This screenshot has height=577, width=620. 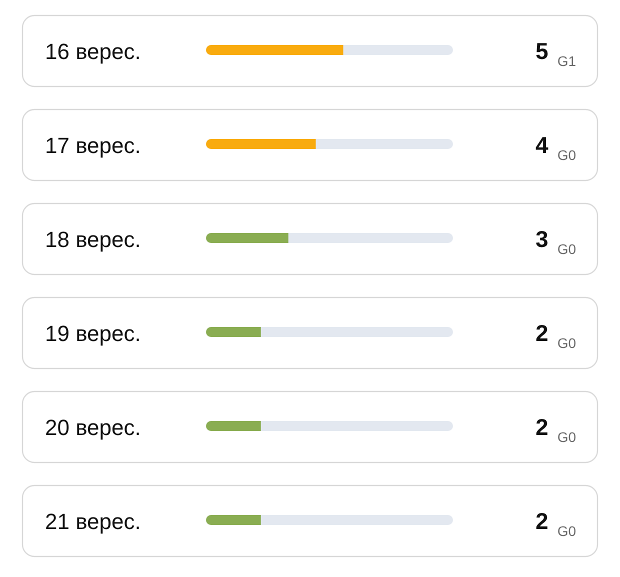 I want to click on y-tick-label: 20 верес., so click(x=93, y=427).